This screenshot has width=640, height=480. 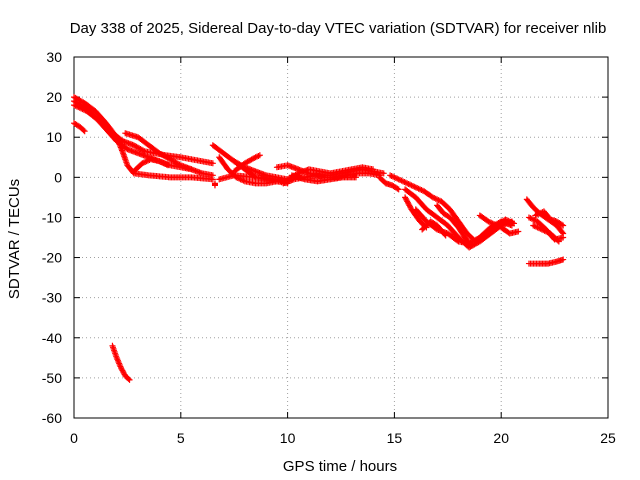 I want to click on y-axis-label: SDTVAR / TECUs, so click(x=14, y=239).